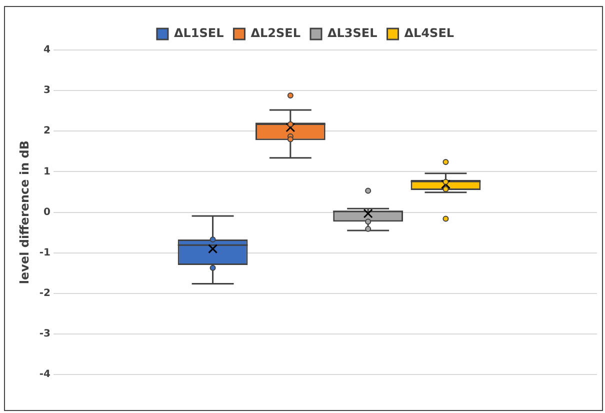 This screenshot has height=413, width=605. I want to click on y-tick-label: -2, so click(45, 294).